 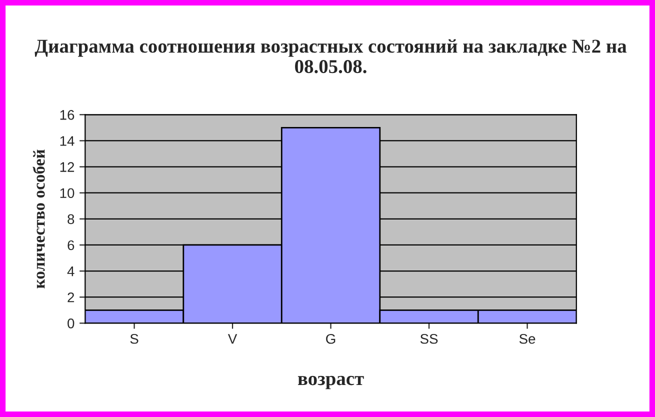 I want to click on x-axis-title: возраст, so click(x=331, y=383).